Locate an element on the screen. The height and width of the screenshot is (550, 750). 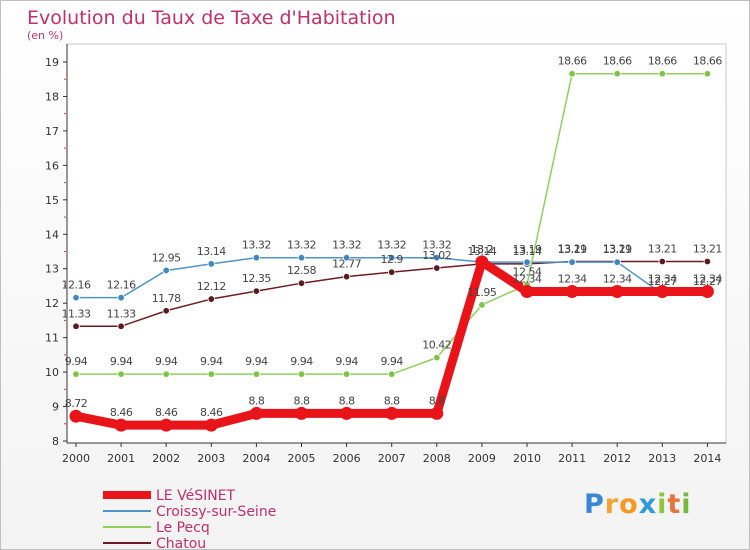
x-tick-label: 2004 is located at coordinates (256, 458).